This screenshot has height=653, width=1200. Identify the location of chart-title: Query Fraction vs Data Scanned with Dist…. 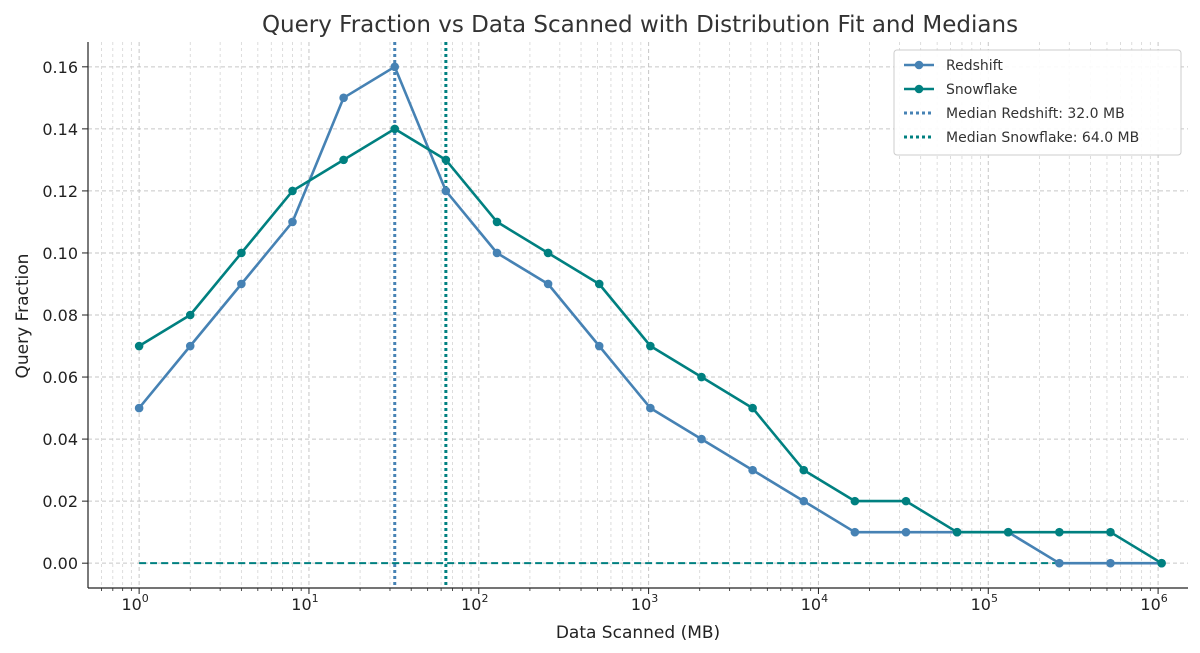
(640, 25).